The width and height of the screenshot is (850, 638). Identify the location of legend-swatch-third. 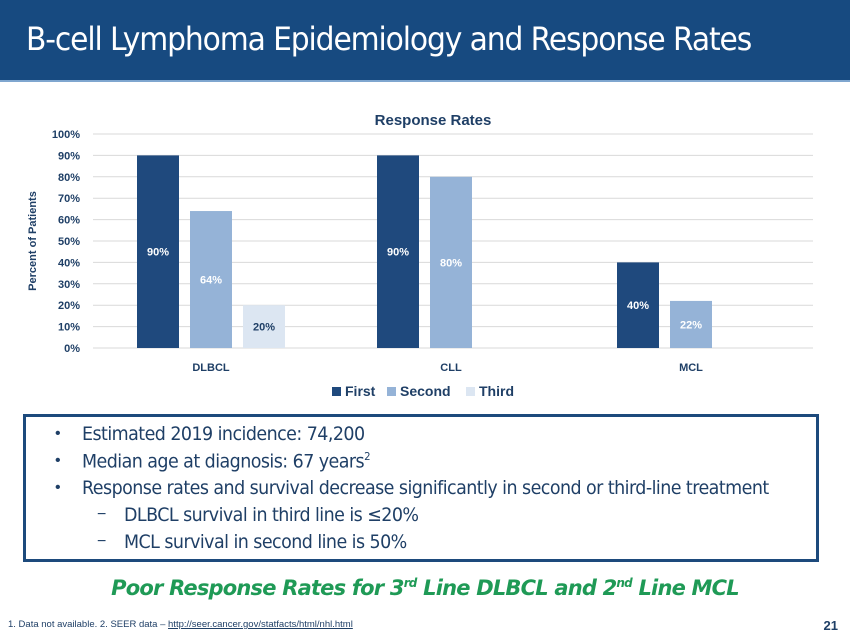
(470, 391).